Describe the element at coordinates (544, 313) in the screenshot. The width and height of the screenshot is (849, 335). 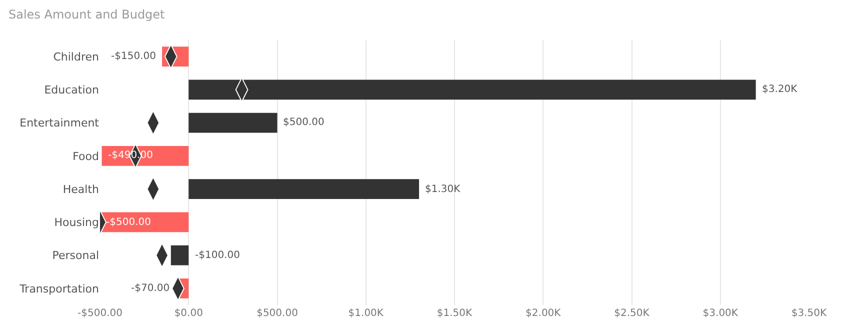
I see `x-tick-label: $2.00K` at that location.